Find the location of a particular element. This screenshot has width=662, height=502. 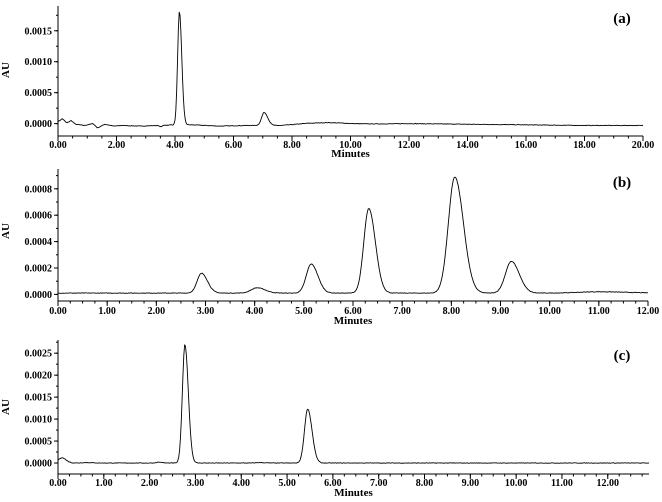

x-tick-label: 16.00 is located at coordinates (526, 145).